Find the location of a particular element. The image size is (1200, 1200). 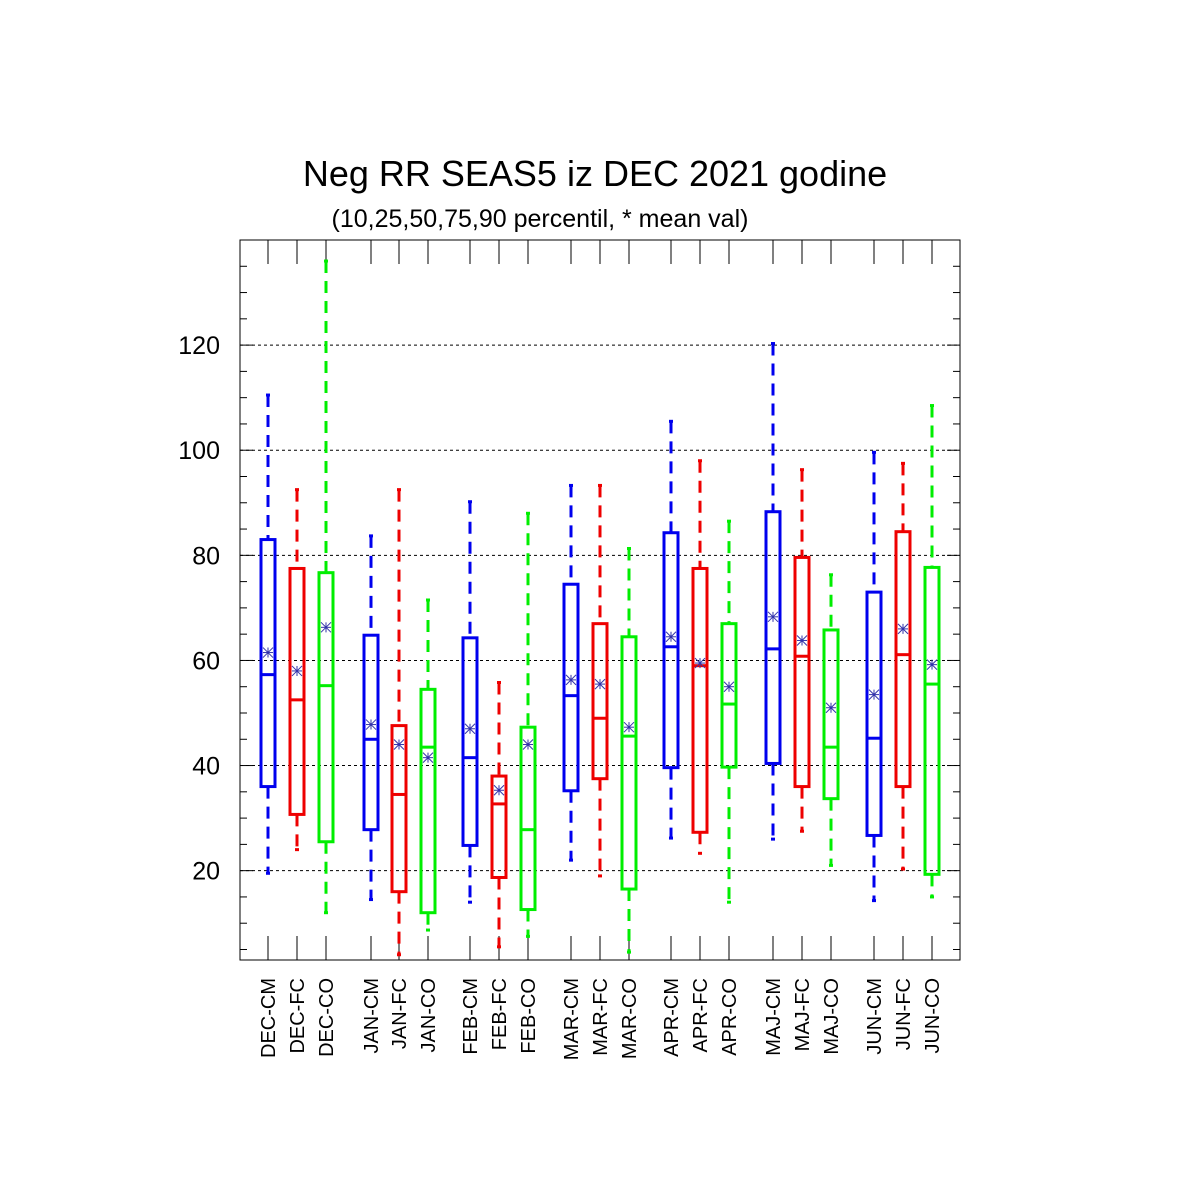

x-label-apr-cm: APR-CM is located at coordinates (672, 1017).